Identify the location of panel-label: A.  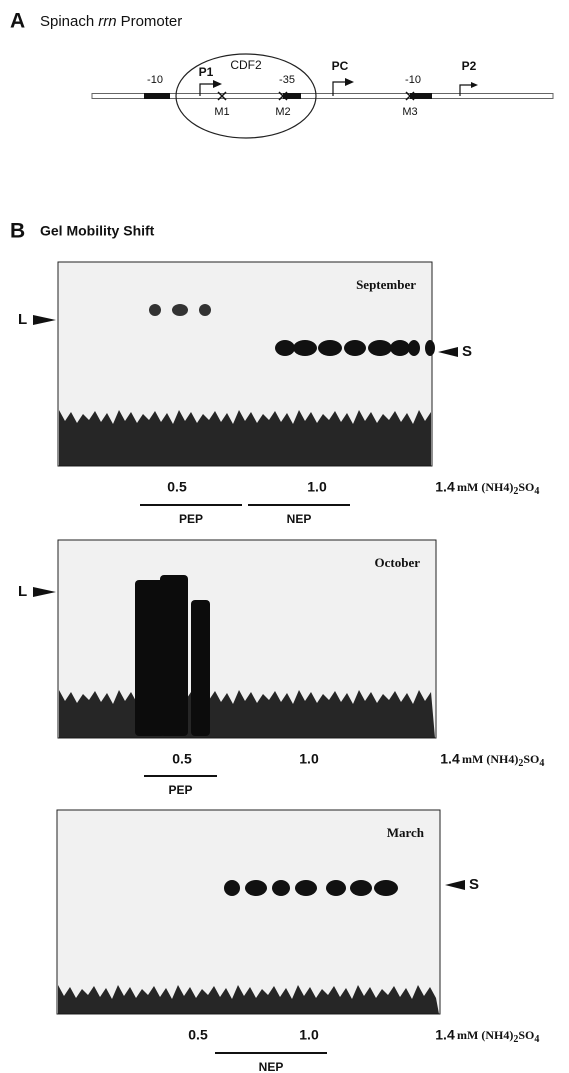
(17, 21).